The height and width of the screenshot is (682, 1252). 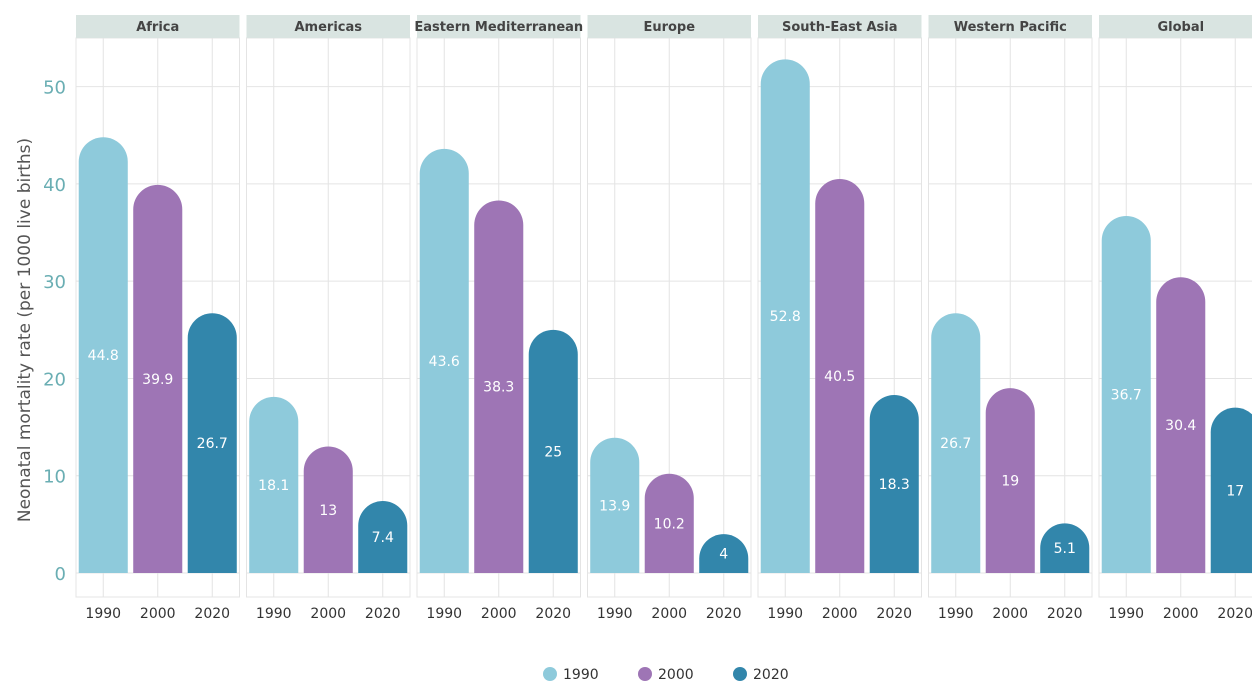 What do you see at coordinates (54, 477) in the screenshot?
I see `y-tick-label: 10` at bounding box center [54, 477].